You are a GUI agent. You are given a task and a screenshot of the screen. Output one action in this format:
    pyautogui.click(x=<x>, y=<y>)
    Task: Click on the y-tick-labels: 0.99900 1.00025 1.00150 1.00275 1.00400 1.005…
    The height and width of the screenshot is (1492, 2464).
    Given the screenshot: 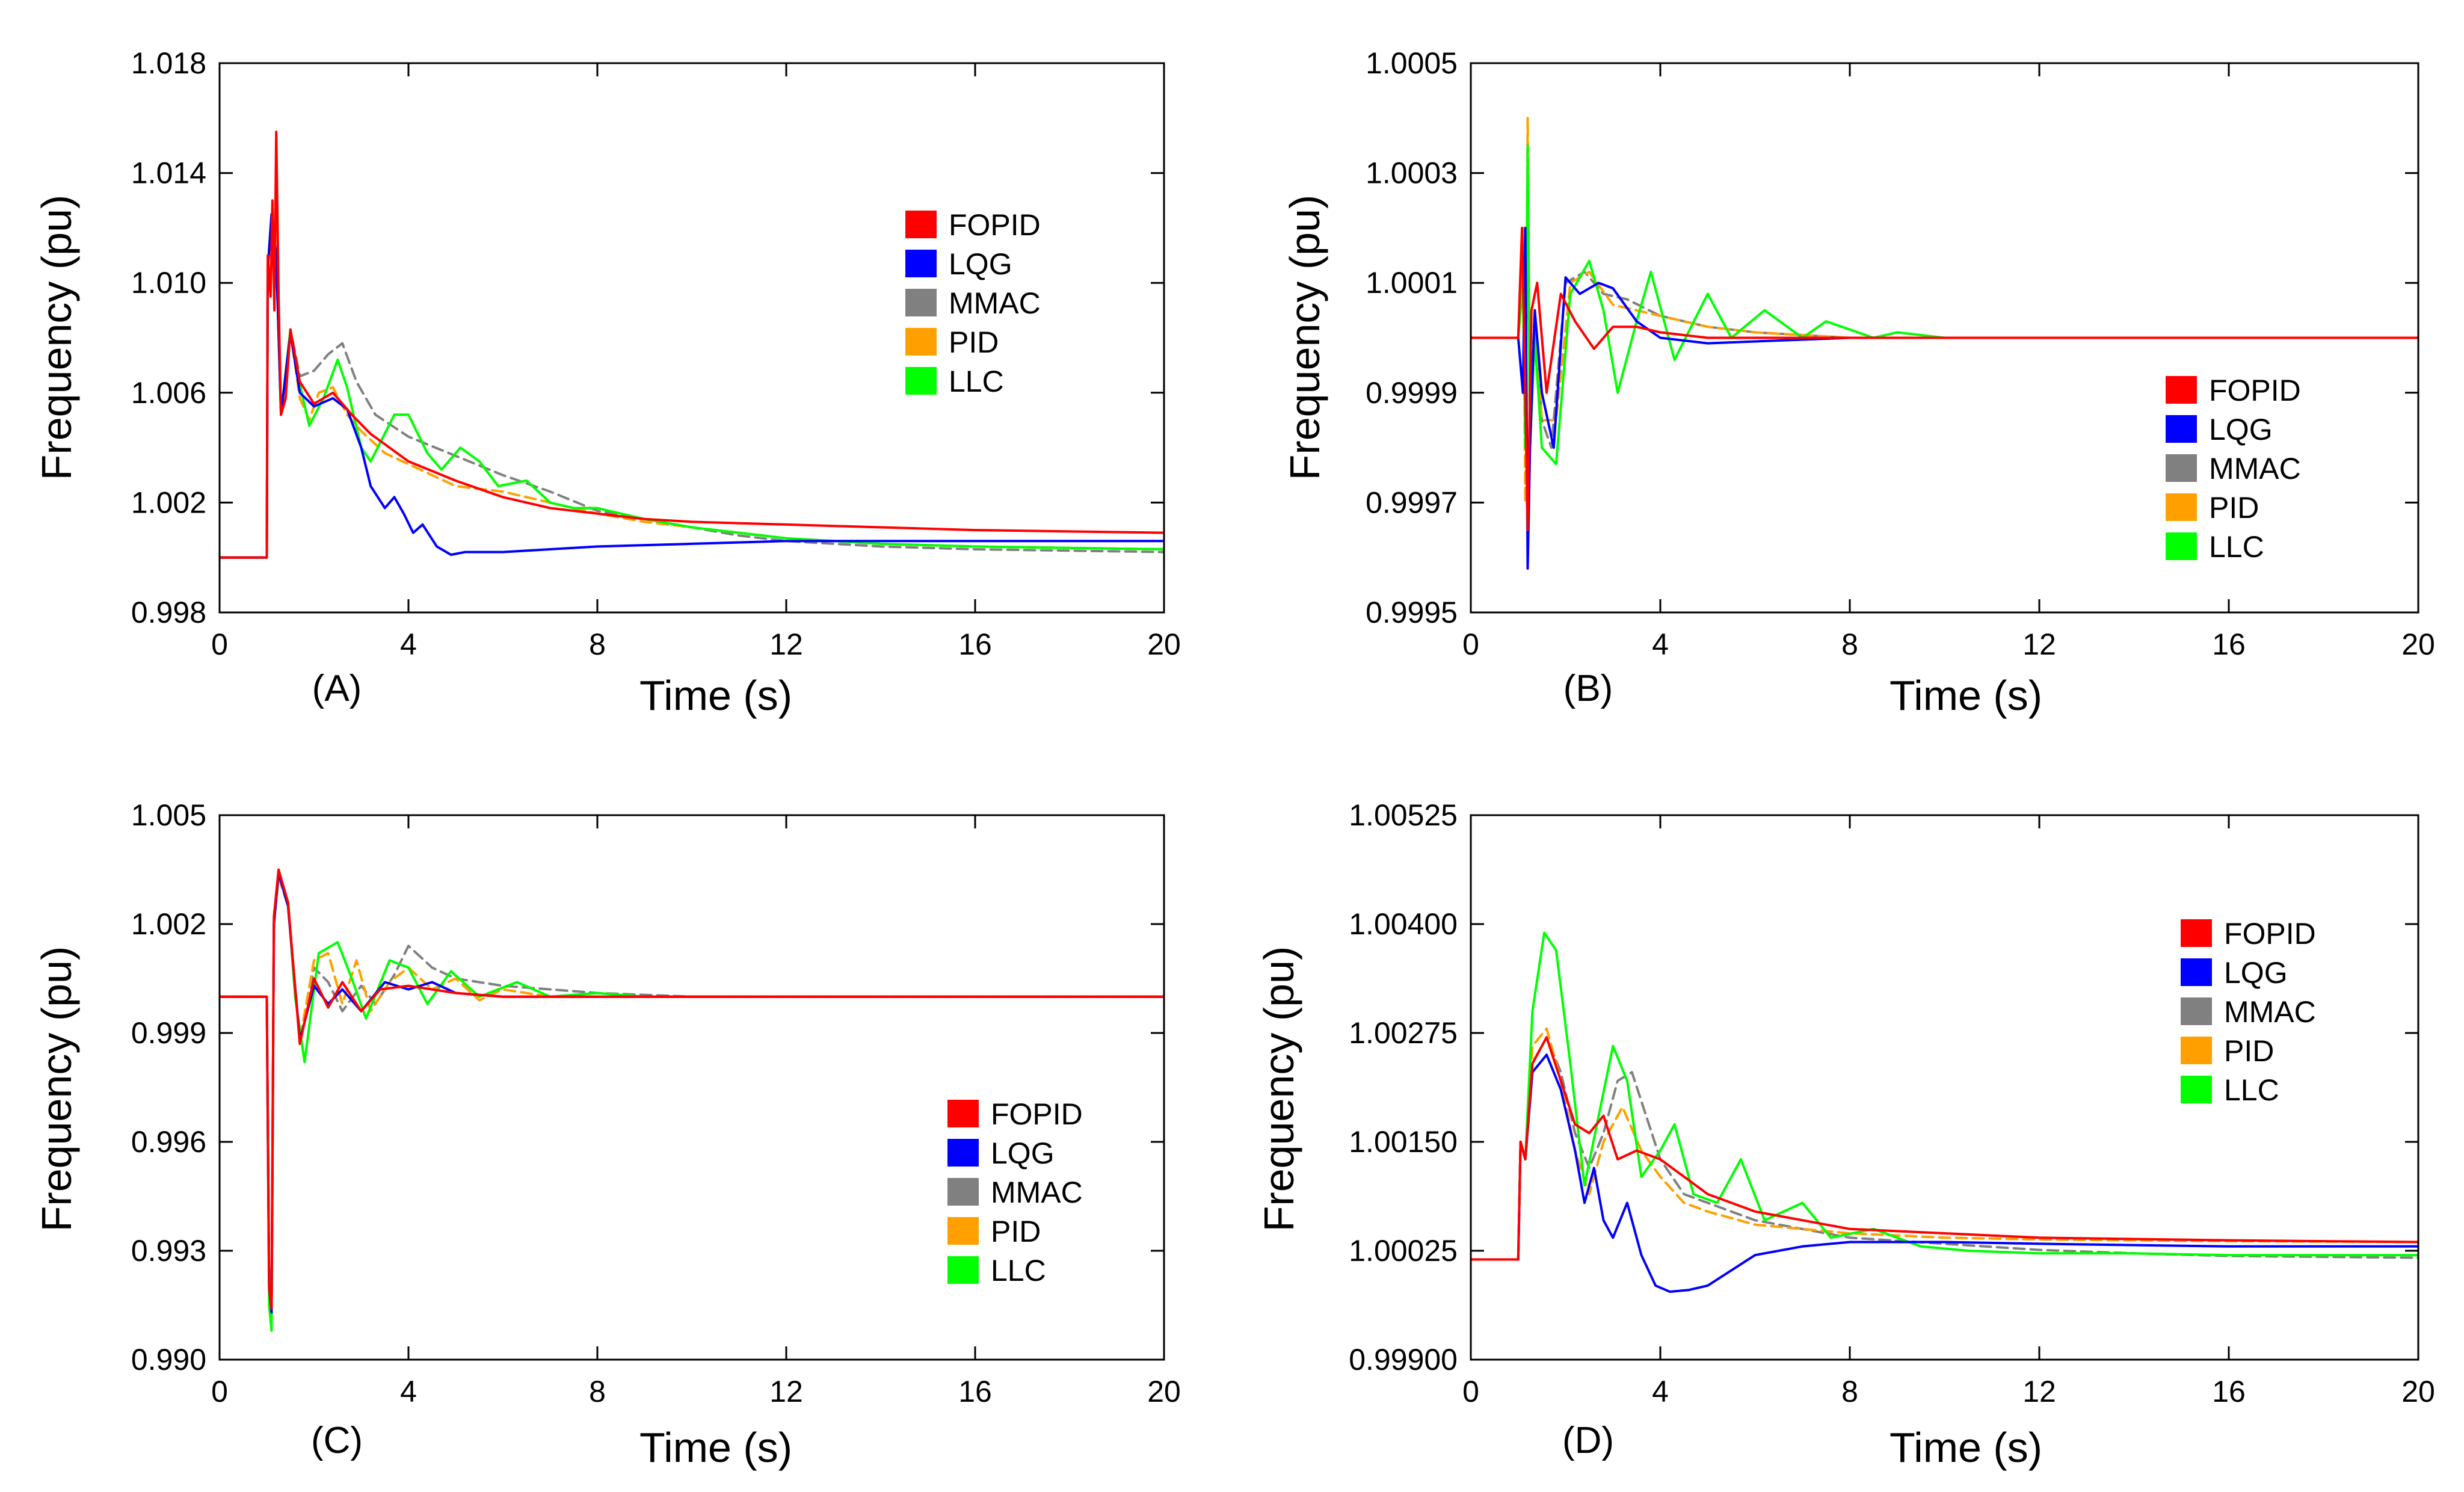 What is the action you would take?
    pyautogui.click(x=1404, y=1087)
    